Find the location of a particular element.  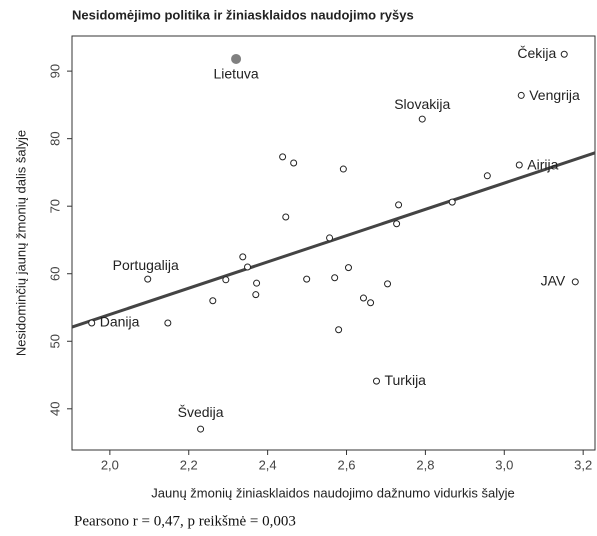

x-tick-label: 2,2 is located at coordinates (189, 464).